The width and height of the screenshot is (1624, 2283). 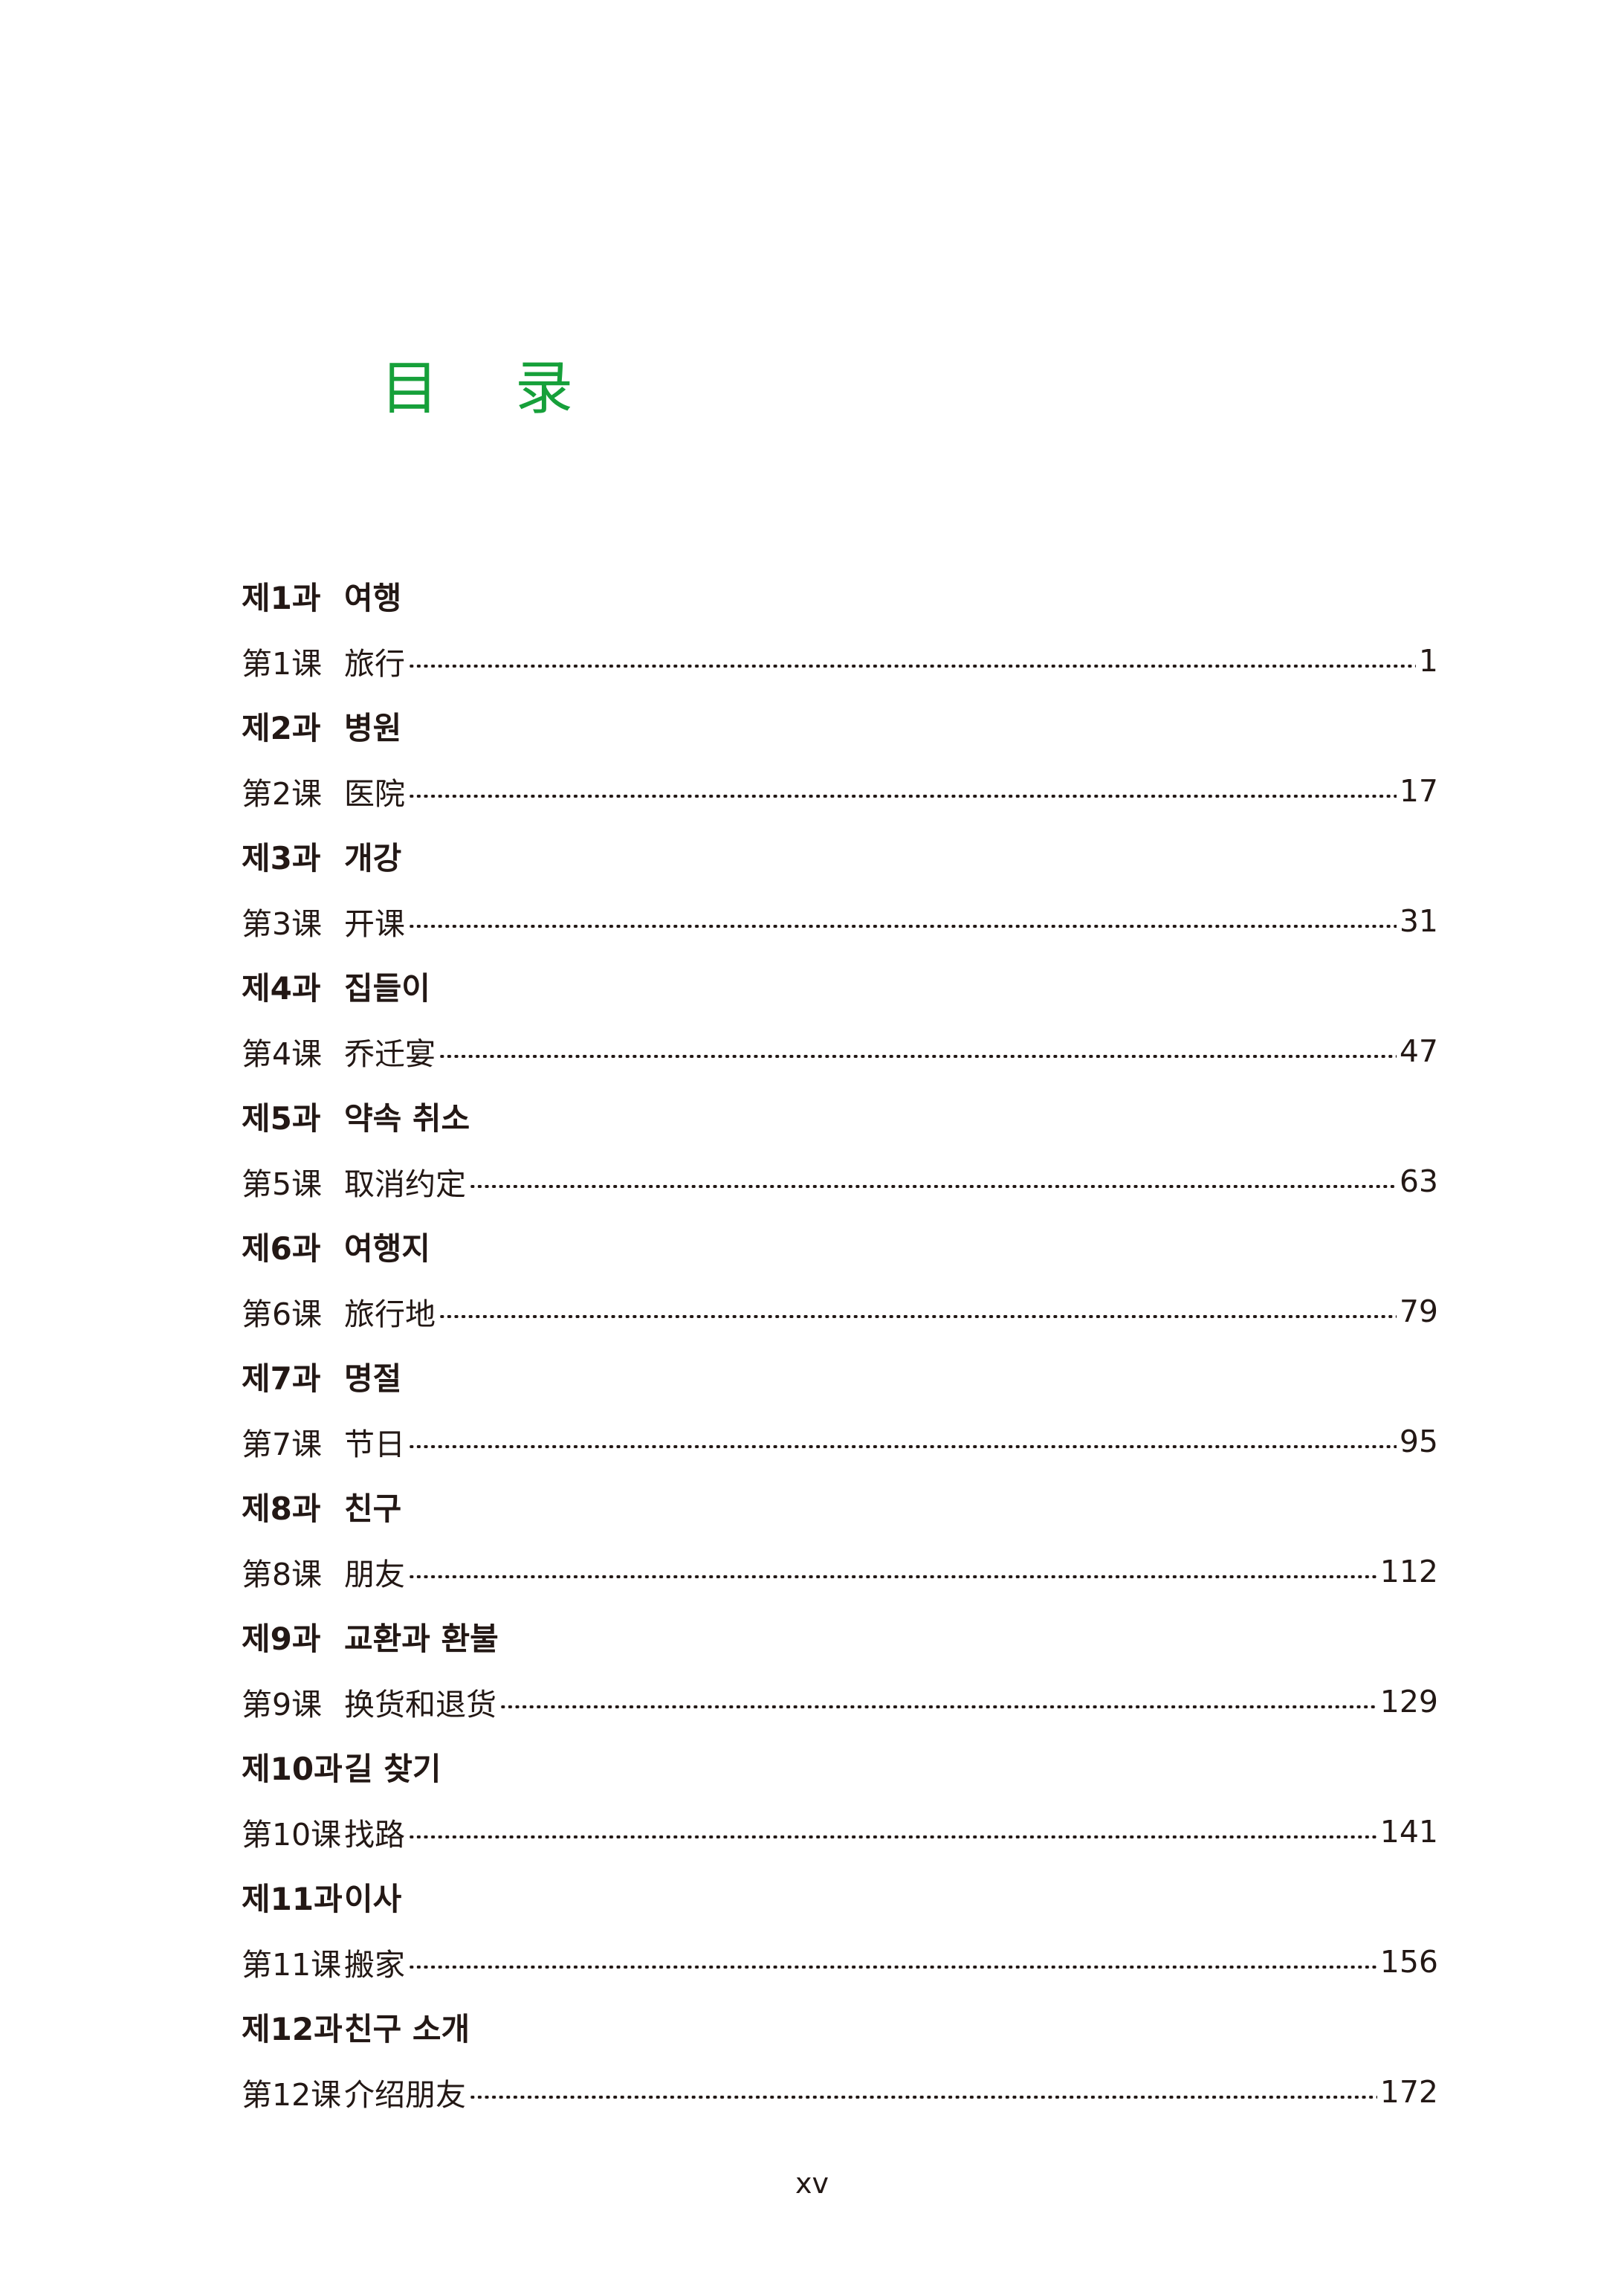 What do you see at coordinates (1418, 1312) in the screenshot?
I see `lesson-page-number: 79` at bounding box center [1418, 1312].